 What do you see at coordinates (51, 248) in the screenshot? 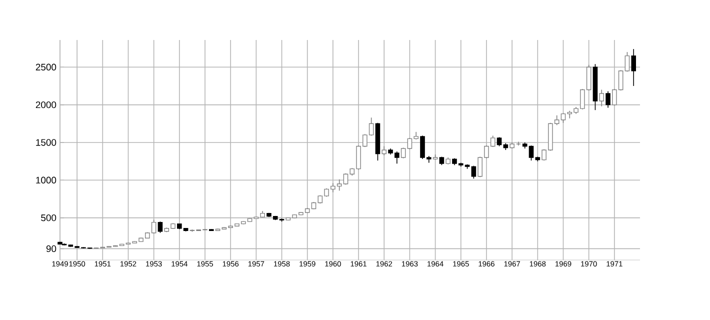
I see `y-tick-label: 90` at bounding box center [51, 248].